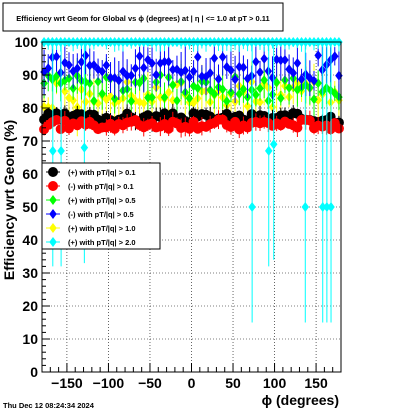  I want to click on y-tick-label: 80, so click(30, 108).